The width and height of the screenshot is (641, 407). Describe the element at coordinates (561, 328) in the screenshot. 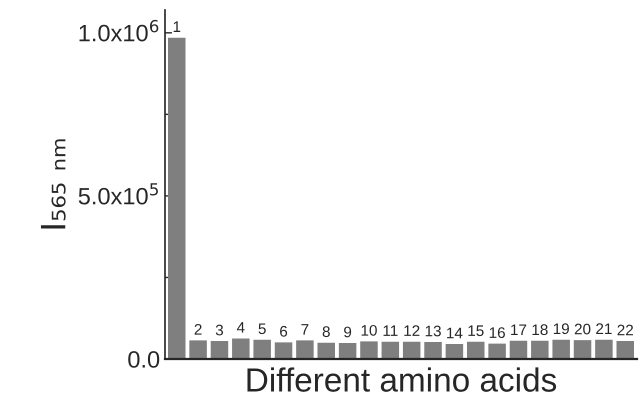

I see `x-tick-label: 19` at that location.